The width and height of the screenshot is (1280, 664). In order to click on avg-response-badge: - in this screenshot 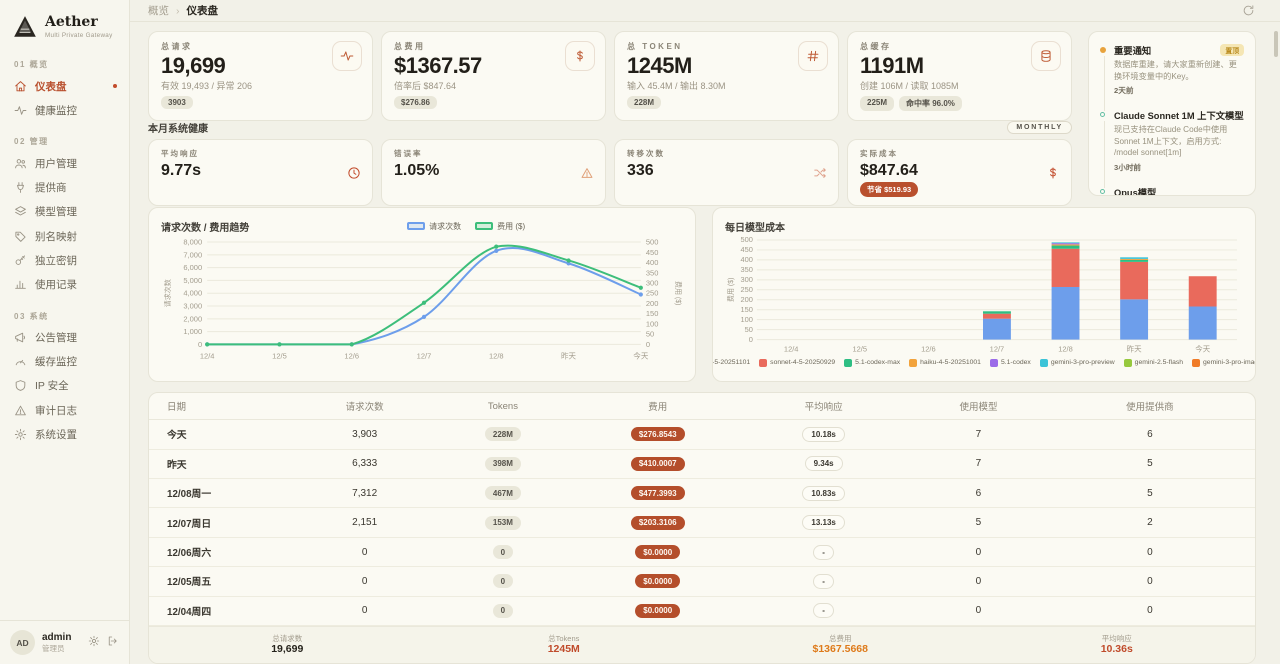, I will do `click(823, 611)`.